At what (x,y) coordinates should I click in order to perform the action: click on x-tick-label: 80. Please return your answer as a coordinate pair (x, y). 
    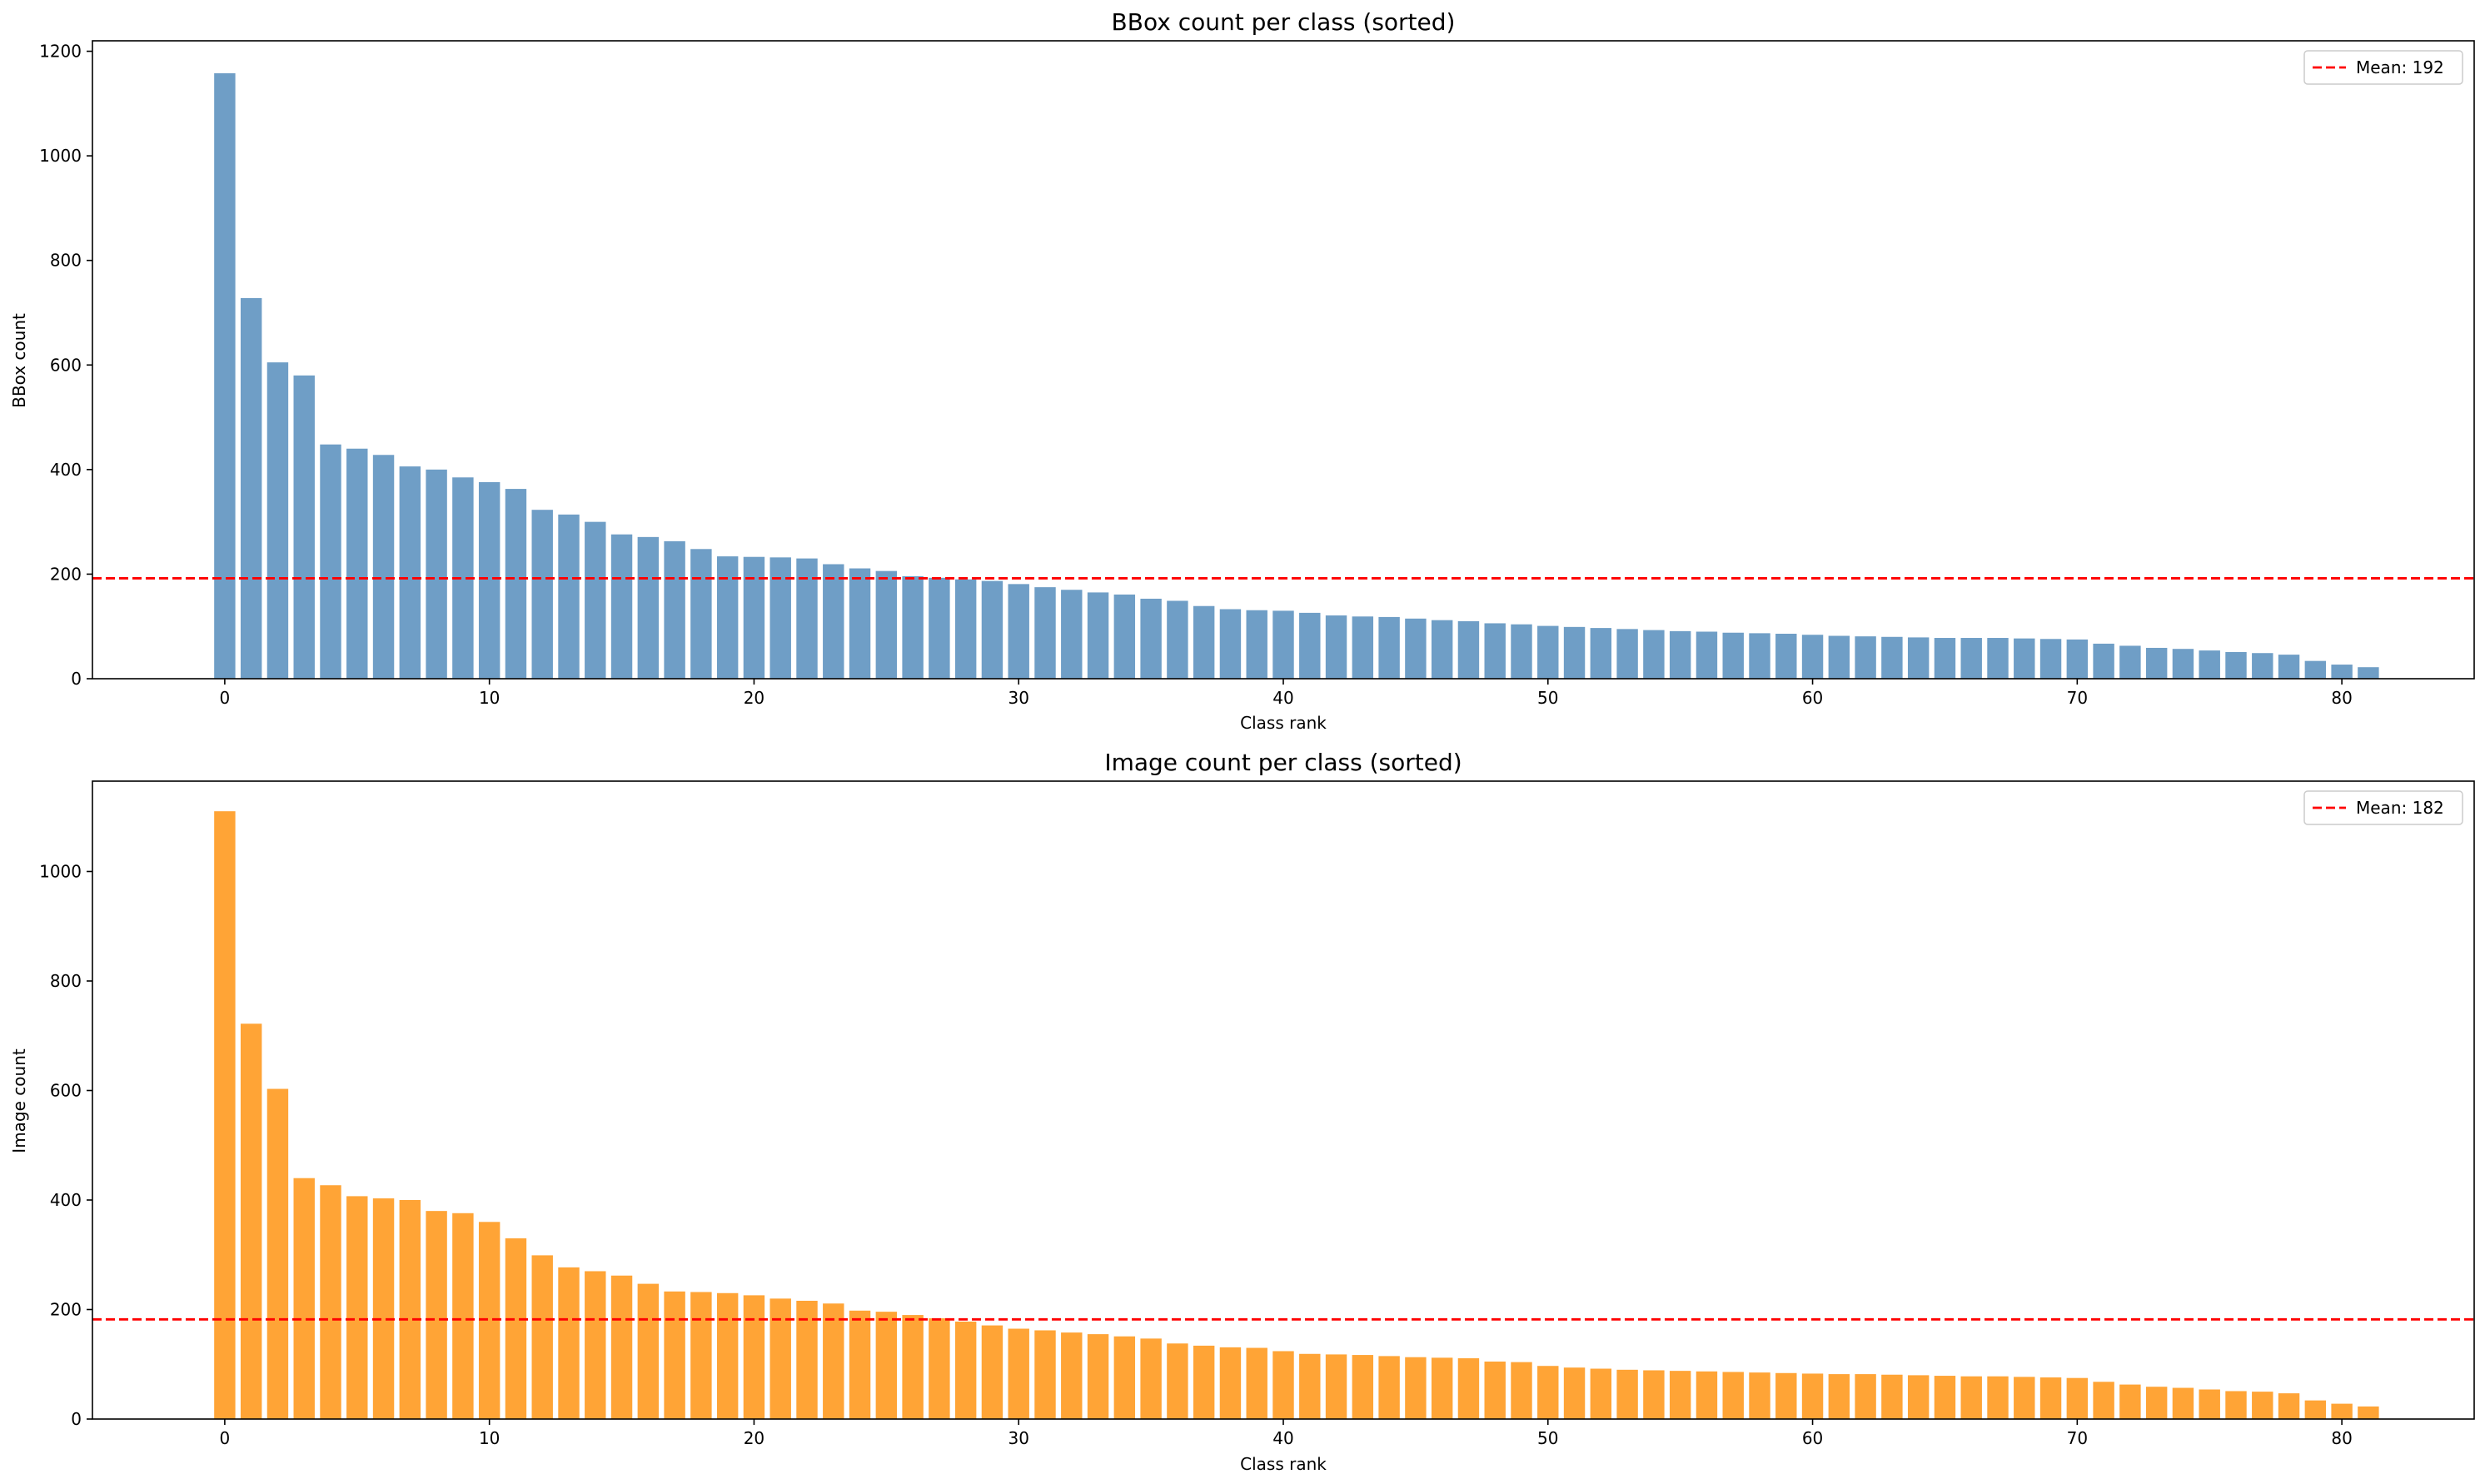
    Looking at the image, I should click on (2341, 698).